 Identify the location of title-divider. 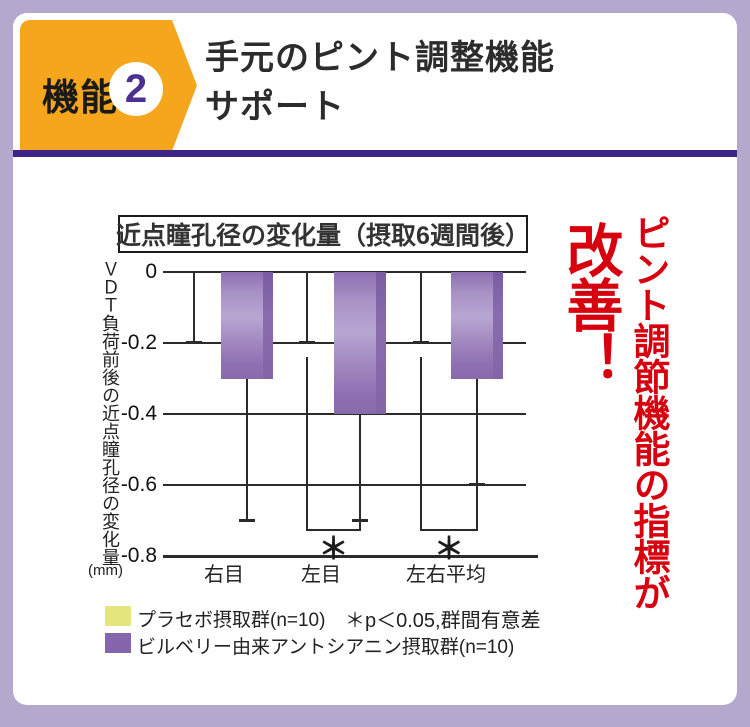
(375, 153).